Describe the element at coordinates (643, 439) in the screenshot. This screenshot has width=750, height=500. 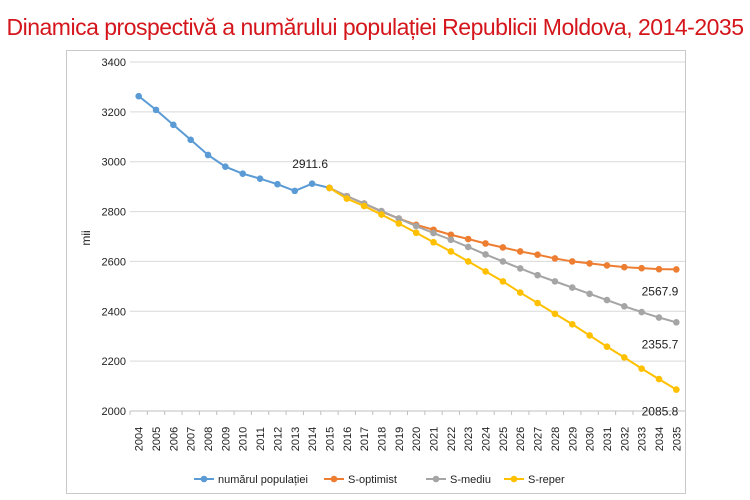
I see `x-tick-label: 2033` at that location.